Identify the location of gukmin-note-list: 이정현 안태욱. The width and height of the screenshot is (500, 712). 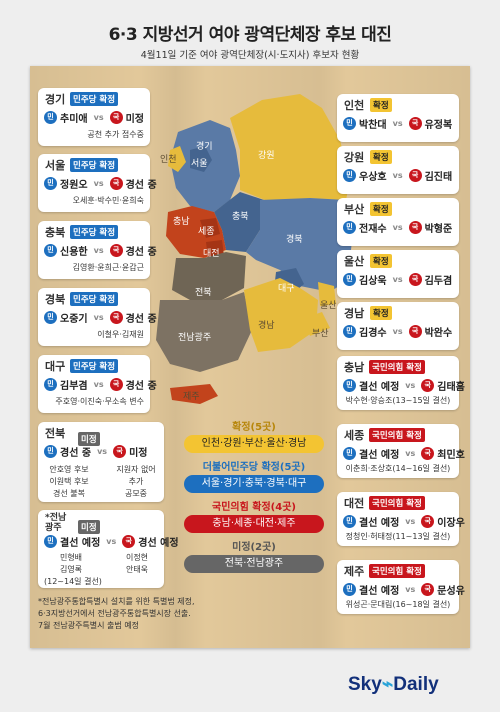
(137, 564).